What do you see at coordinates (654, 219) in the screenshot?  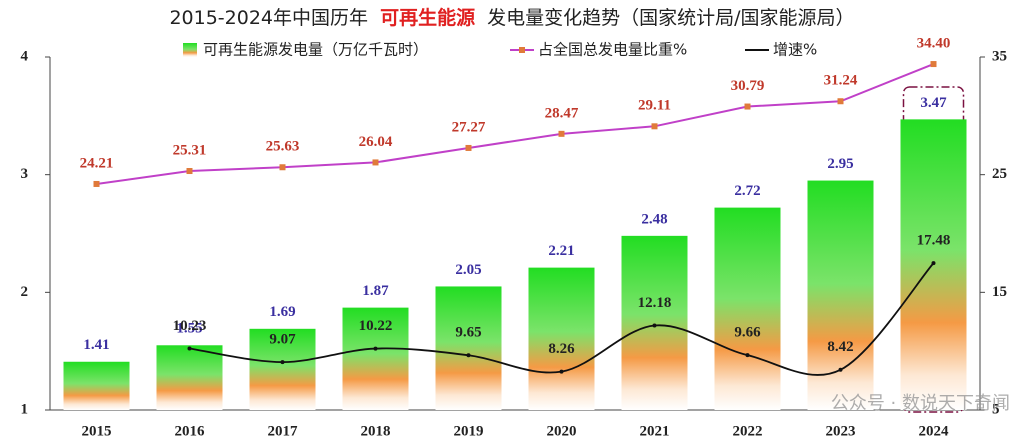 I see `bar-value-label: 2.48` at bounding box center [654, 219].